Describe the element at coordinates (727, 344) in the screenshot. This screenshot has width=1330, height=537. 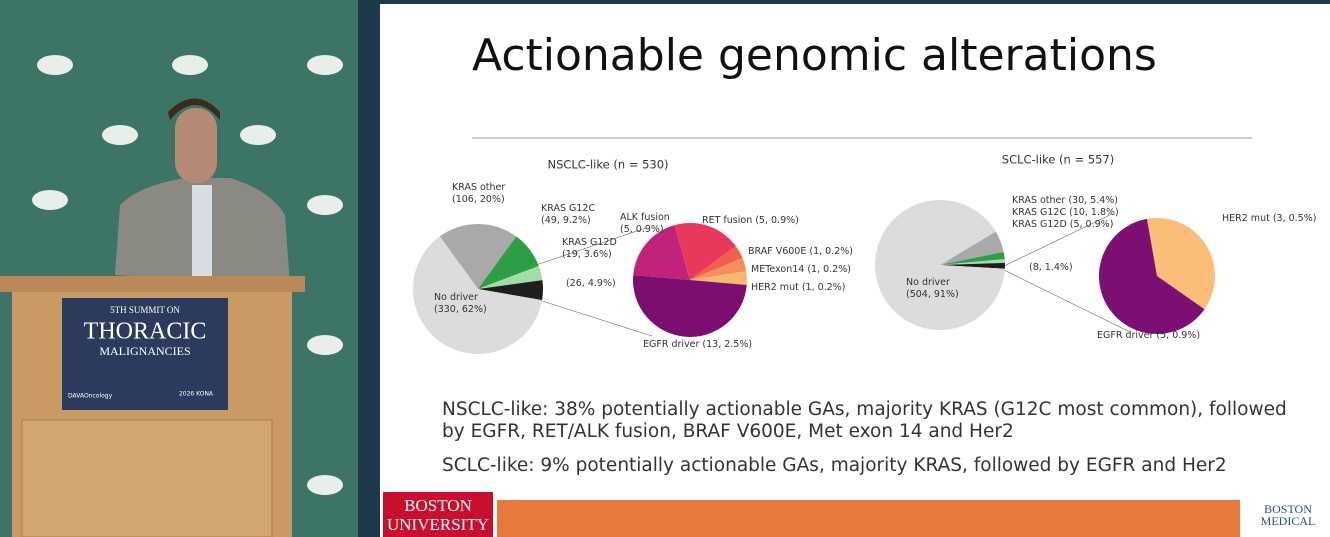
I see `slice-value-label: (13, 2.5%)` at that location.